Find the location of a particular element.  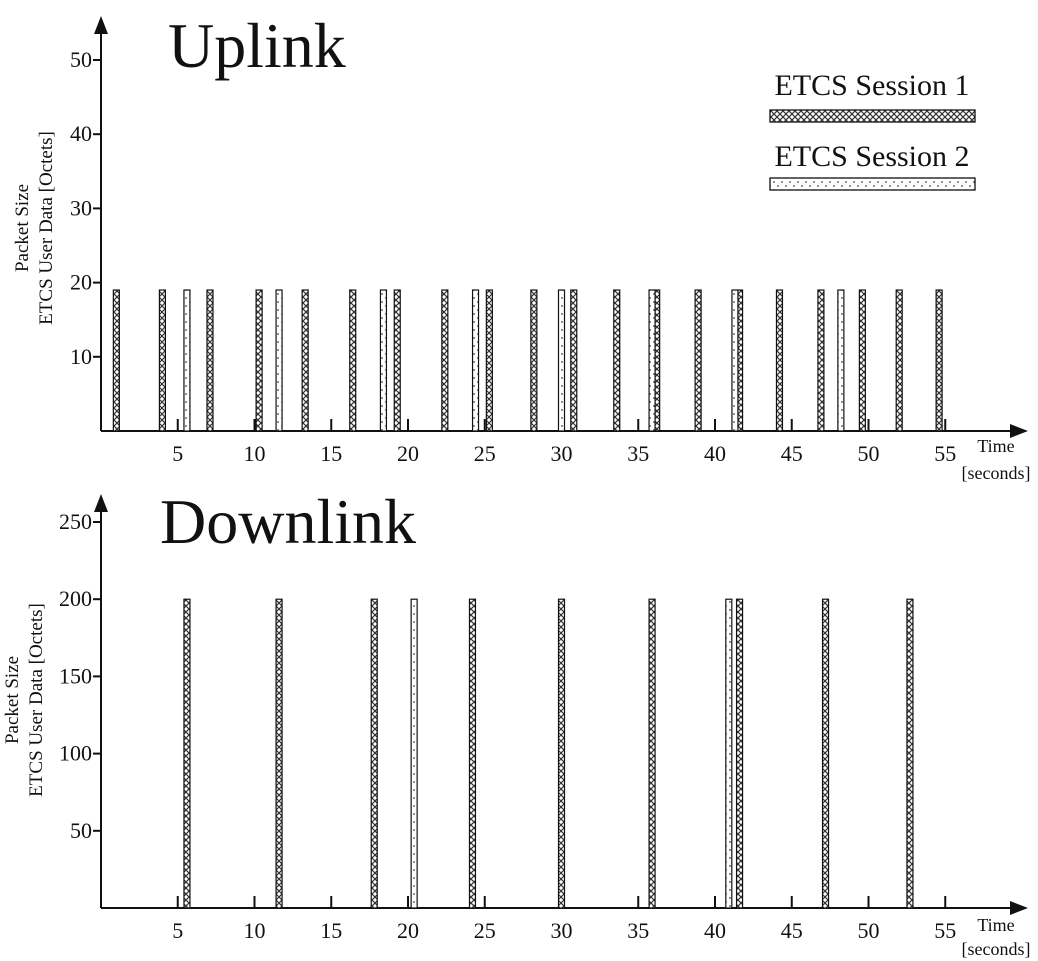

uplink-x-tick-label: 40 is located at coordinates (715, 453).